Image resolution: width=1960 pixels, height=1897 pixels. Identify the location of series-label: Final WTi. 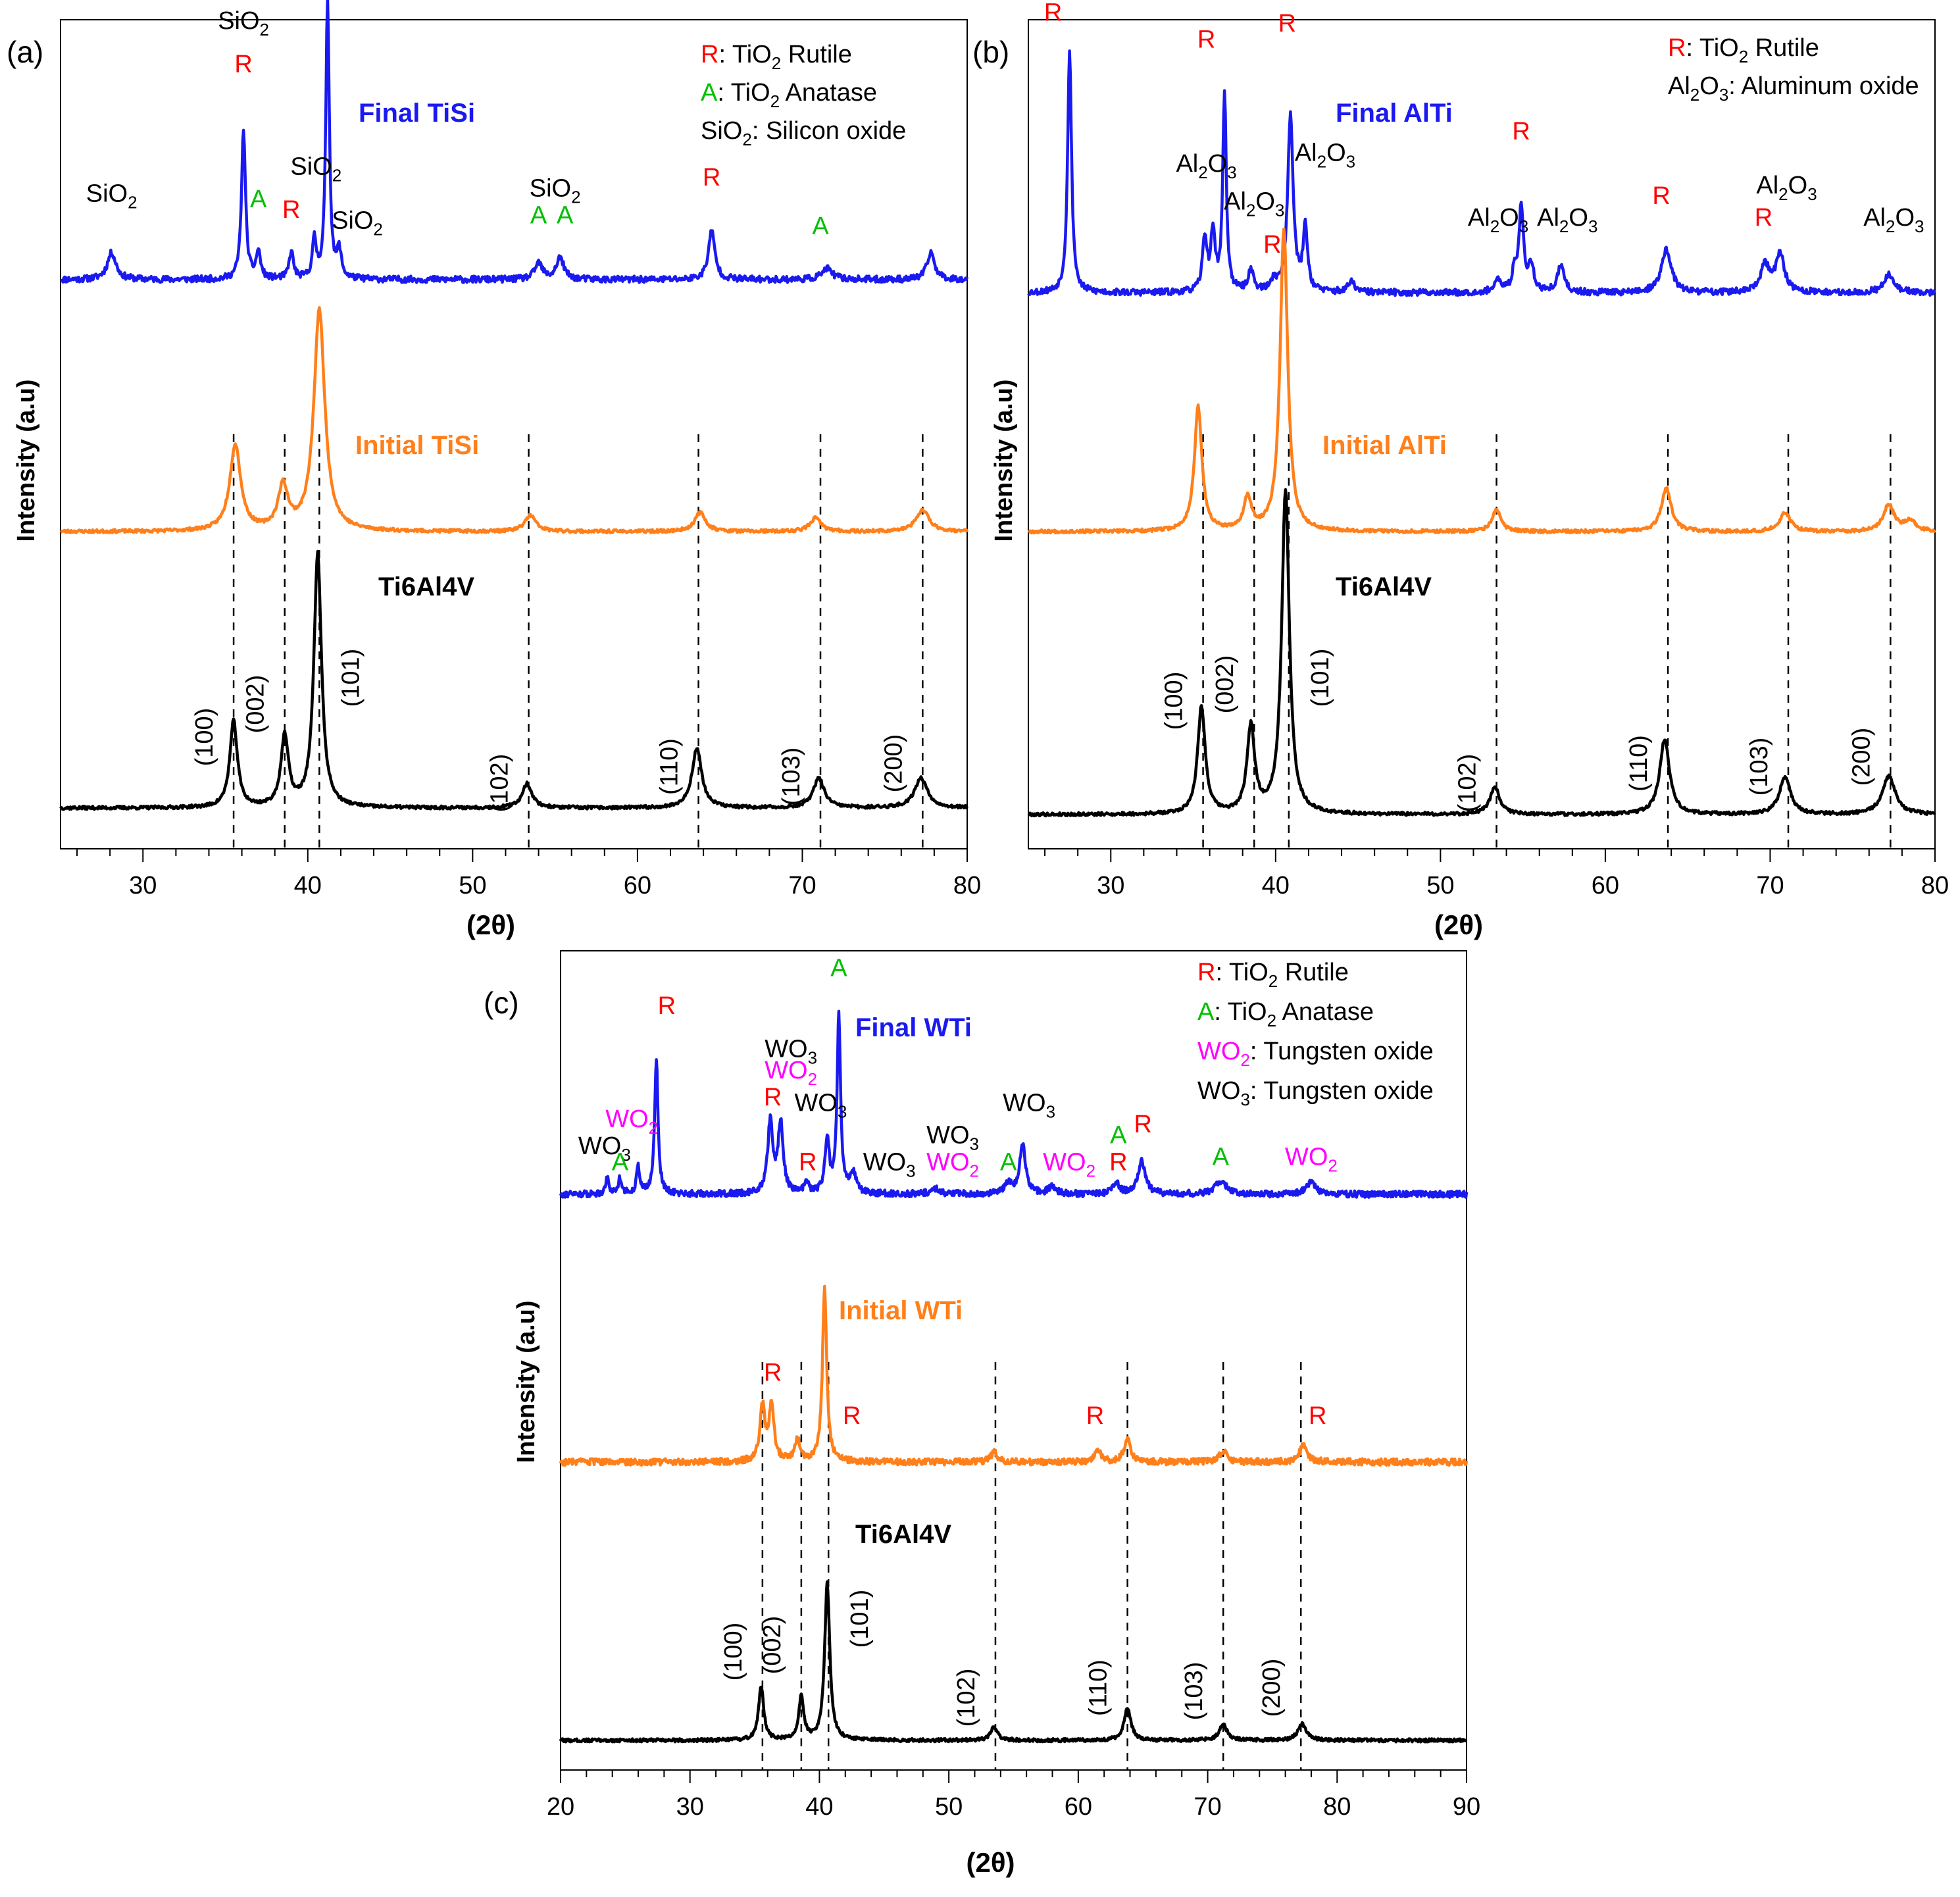
(913, 1027).